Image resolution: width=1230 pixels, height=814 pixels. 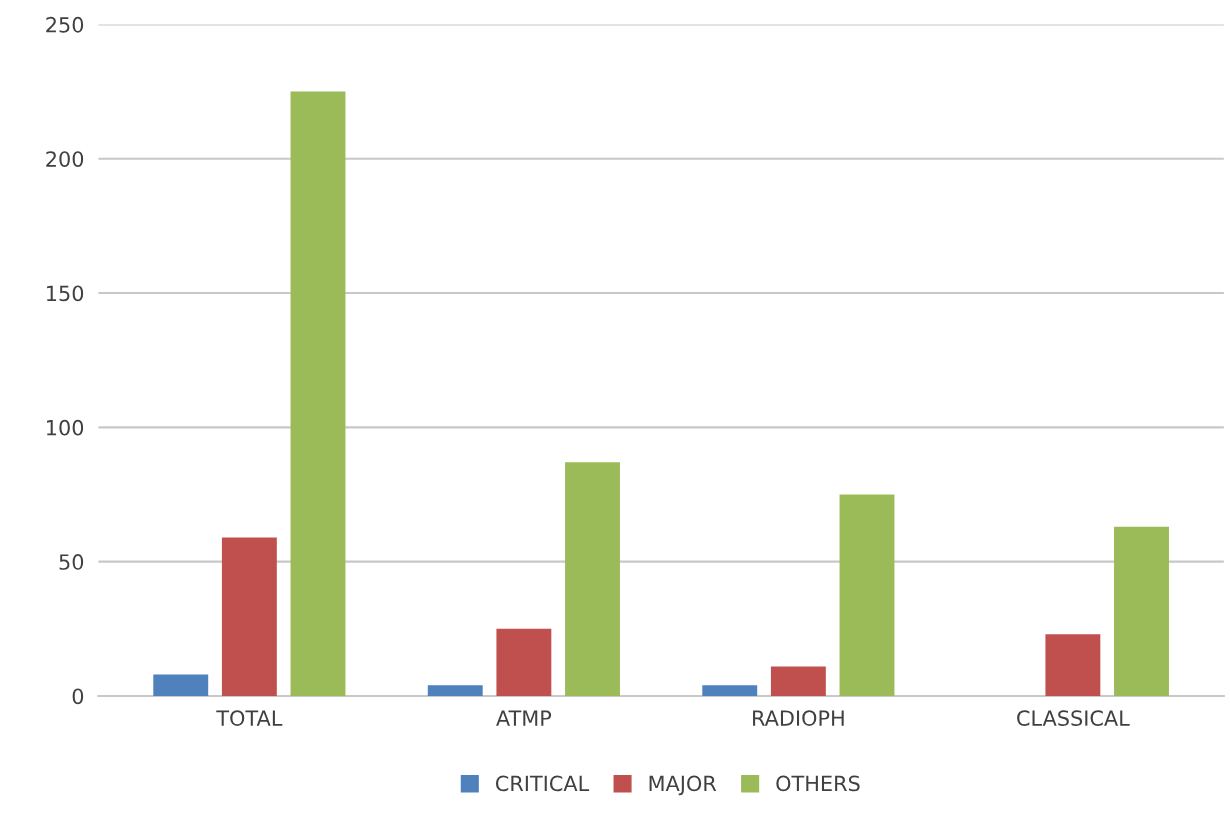 What do you see at coordinates (798, 718) in the screenshot?
I see `x-tick-label: RADIOPH` at bounding box center [798, 718].